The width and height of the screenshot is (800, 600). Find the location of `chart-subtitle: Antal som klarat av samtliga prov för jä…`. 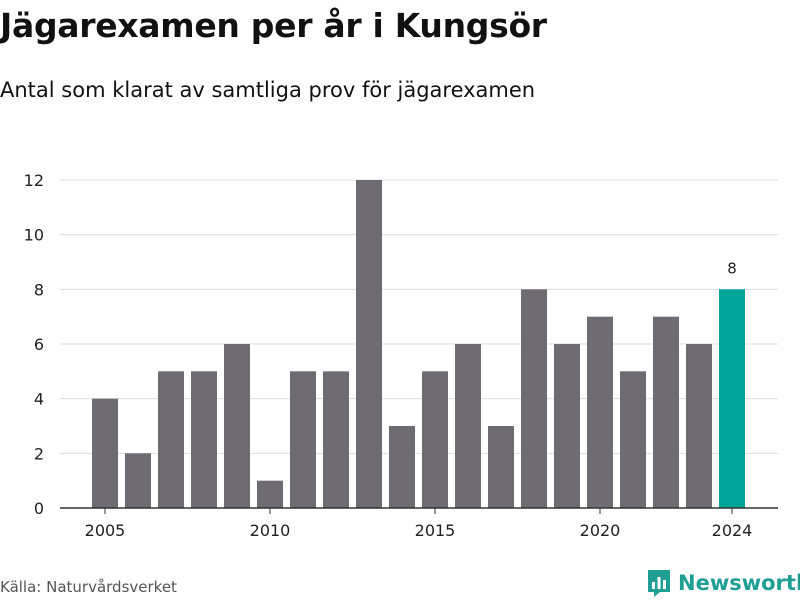

chart-subtitle: Antal som klarat av samtliga prov för jä… is located at coordinates (268, 90).